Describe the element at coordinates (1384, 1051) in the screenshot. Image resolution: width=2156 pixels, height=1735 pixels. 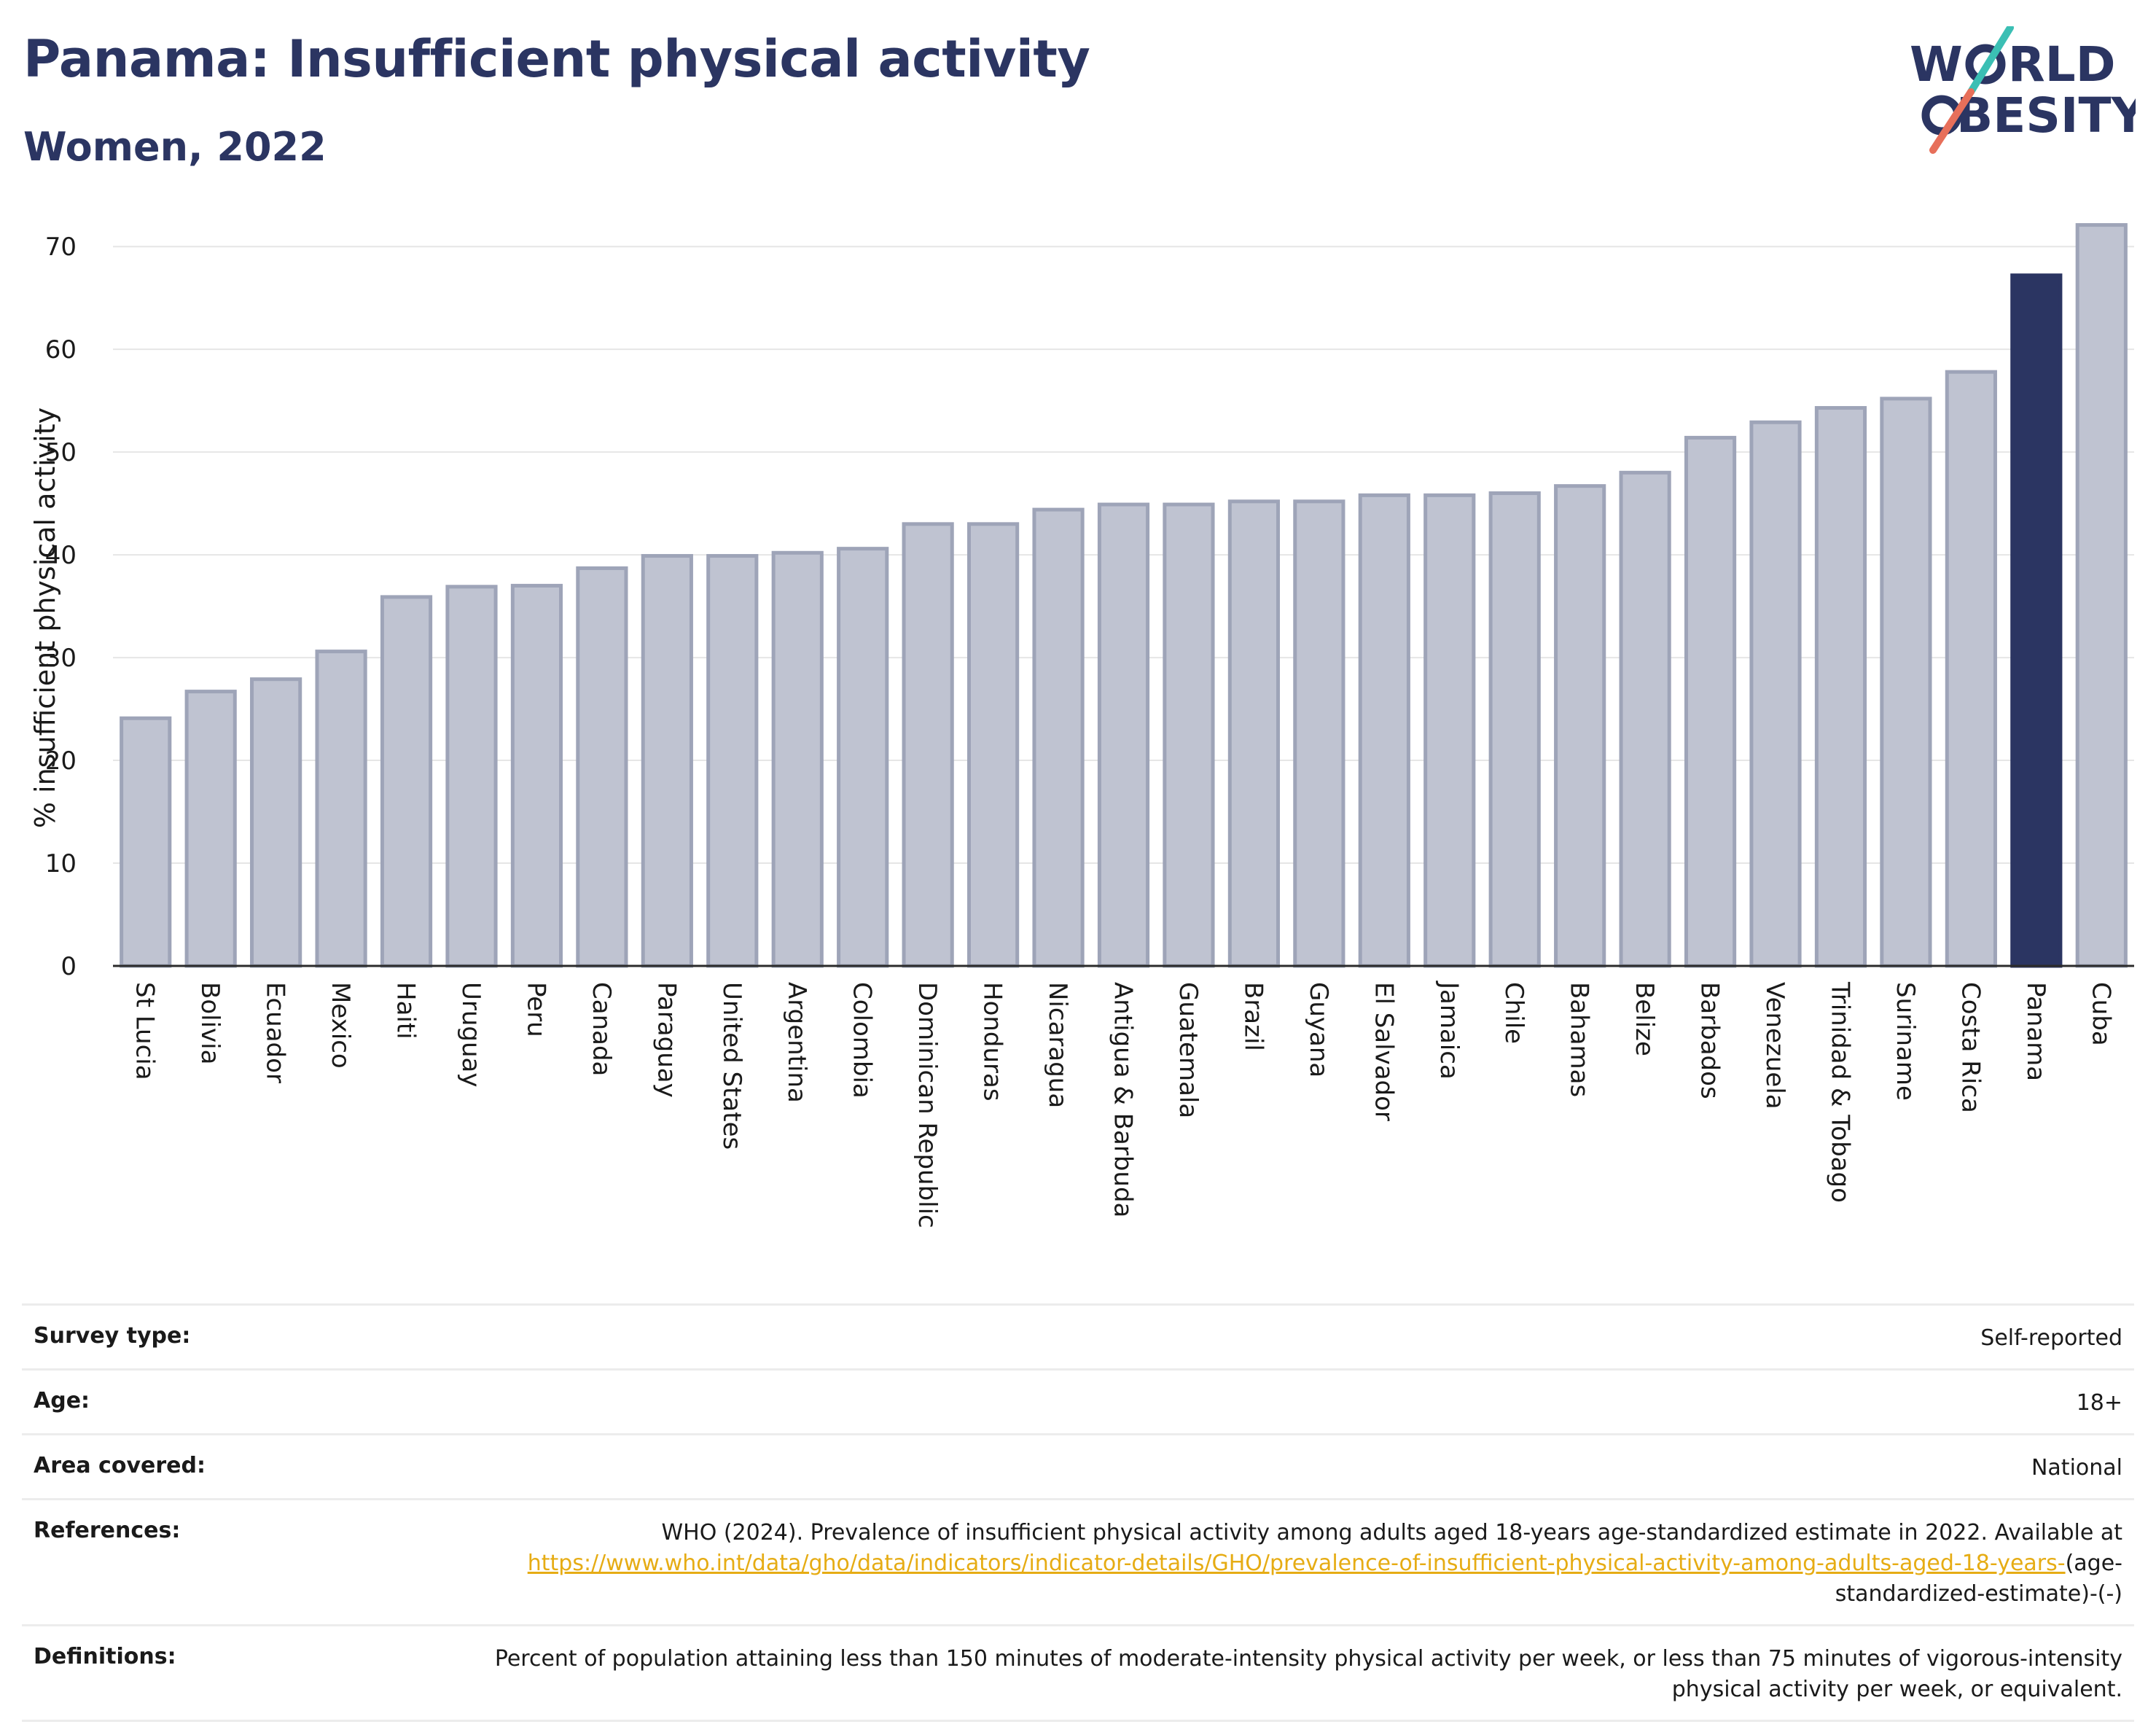
I see `x-category-label: El Salvador` at that location.